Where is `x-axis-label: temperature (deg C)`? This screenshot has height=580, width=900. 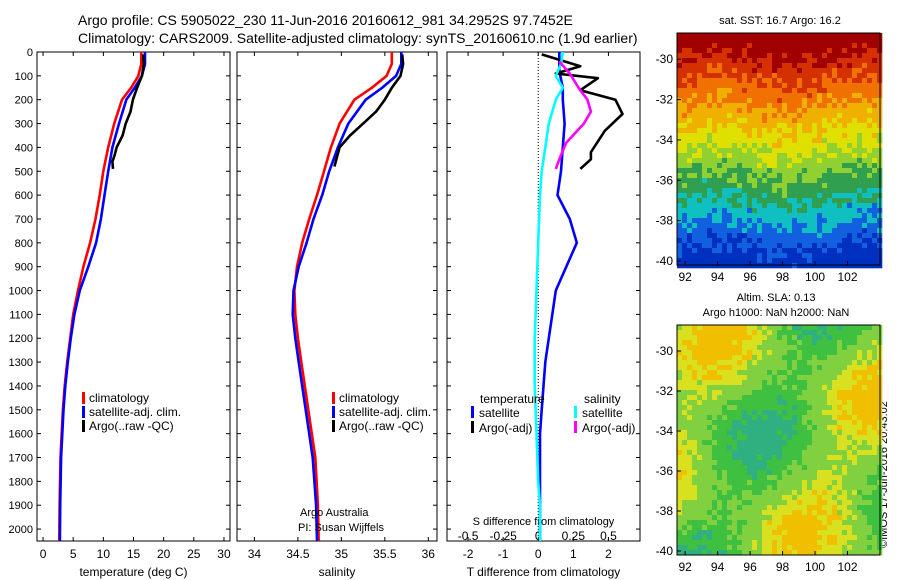
x-axis-label: temperature (deg C) is located at coordinates (133, 572).